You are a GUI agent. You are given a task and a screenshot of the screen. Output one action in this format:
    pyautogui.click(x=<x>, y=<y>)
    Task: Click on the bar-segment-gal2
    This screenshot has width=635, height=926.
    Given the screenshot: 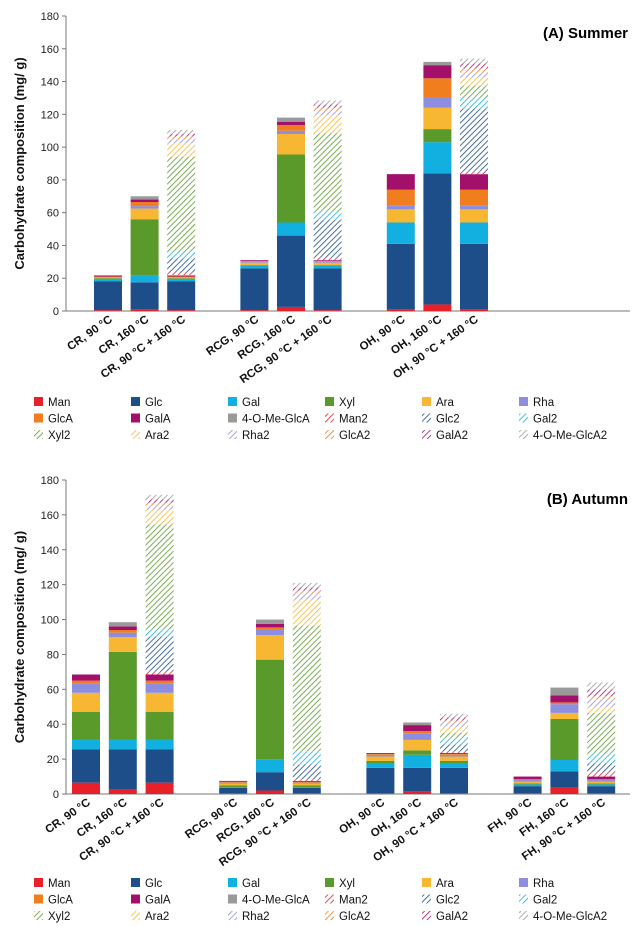 What is the action you would take?
    pyautogui.click(x=181, y=255)
    